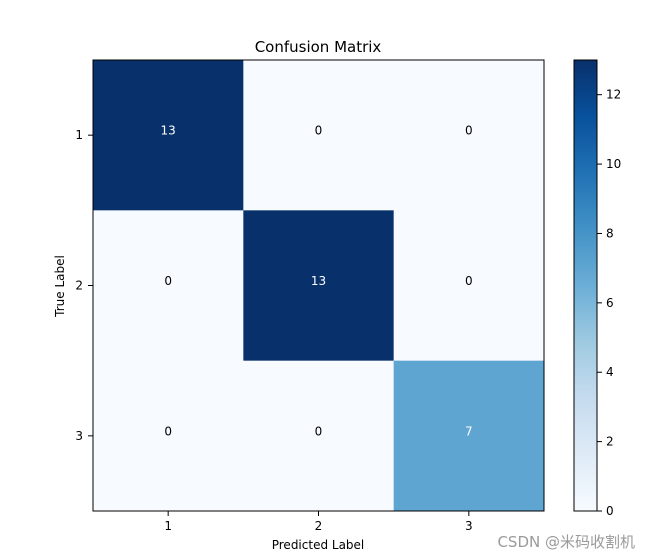 This screenshot has height=560, width=649. What do you see at coordinates (79, 286) in the screenshot?
I see `y-tick-label: 2` at bounding box center [79, 286].